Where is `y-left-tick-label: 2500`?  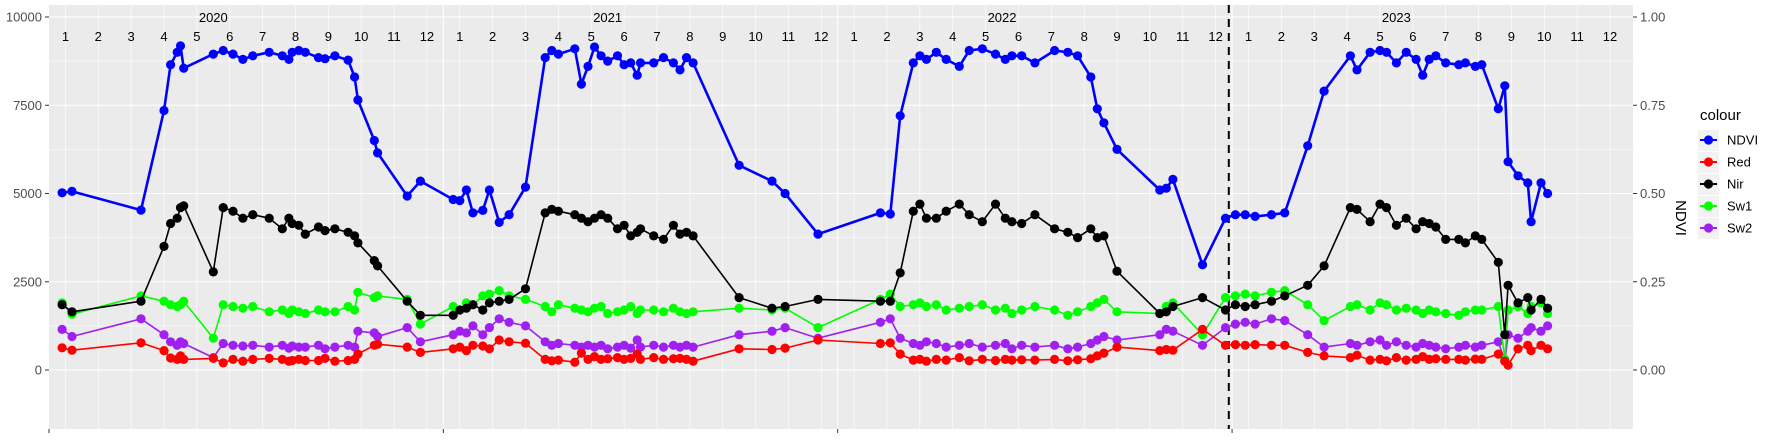
y-left-tick-label: 2500 is located at coordinates (27, 281).